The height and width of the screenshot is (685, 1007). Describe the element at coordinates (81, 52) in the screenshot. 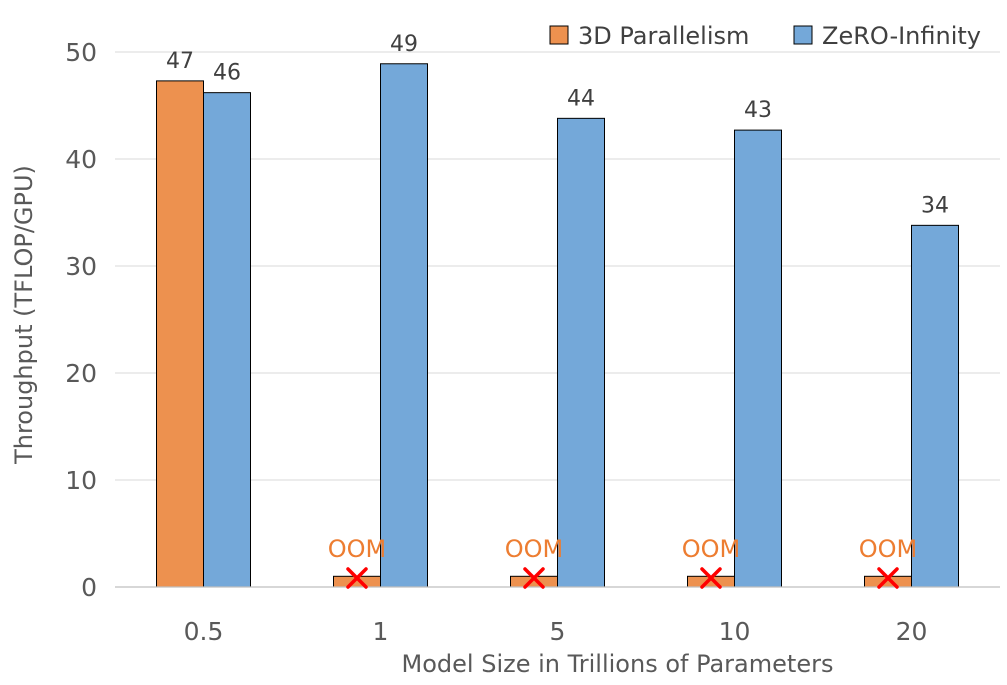

I see `y-tick-label: 50` at that location.